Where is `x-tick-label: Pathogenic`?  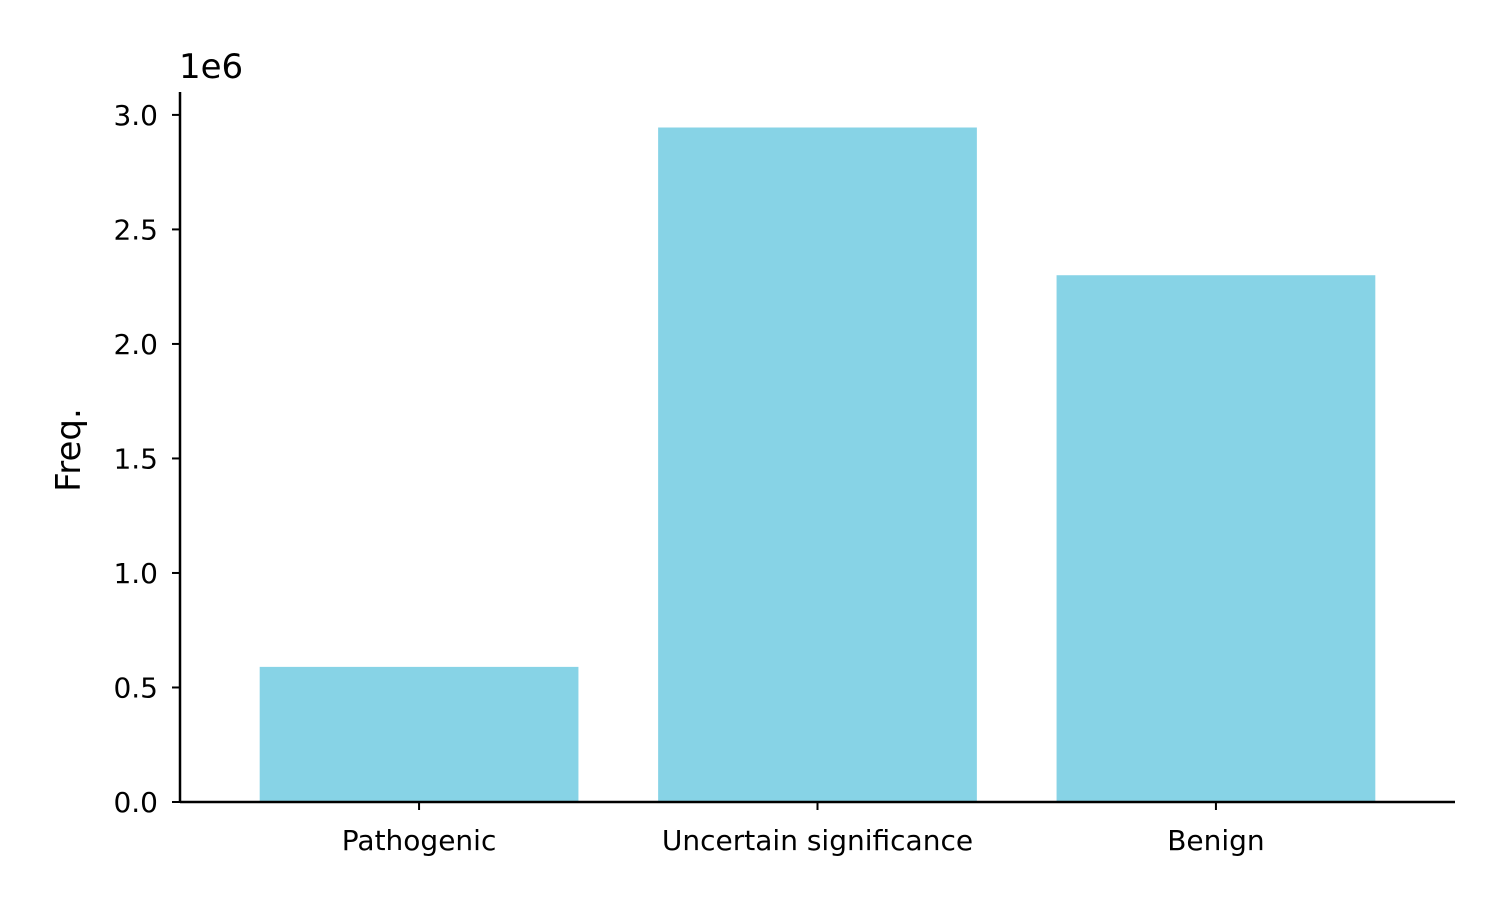
x-tick-label: Pathogenic is located at coordinates (419, 840).